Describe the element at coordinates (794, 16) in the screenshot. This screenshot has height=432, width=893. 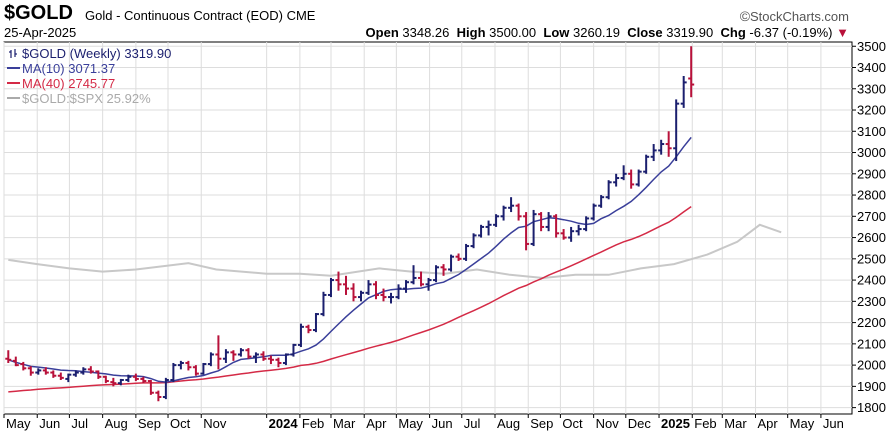
I see `brand-watermark: ©StockCharts.com` at that location.